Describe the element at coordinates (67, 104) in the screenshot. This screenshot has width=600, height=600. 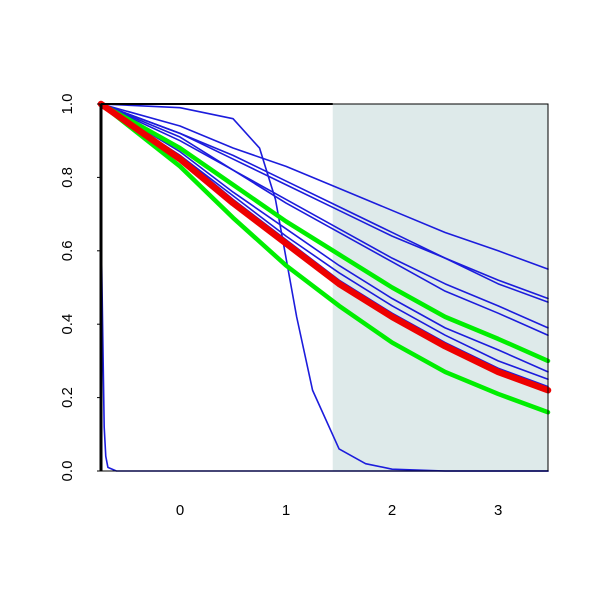
I see `y-tick-label: 1.0` at that location.